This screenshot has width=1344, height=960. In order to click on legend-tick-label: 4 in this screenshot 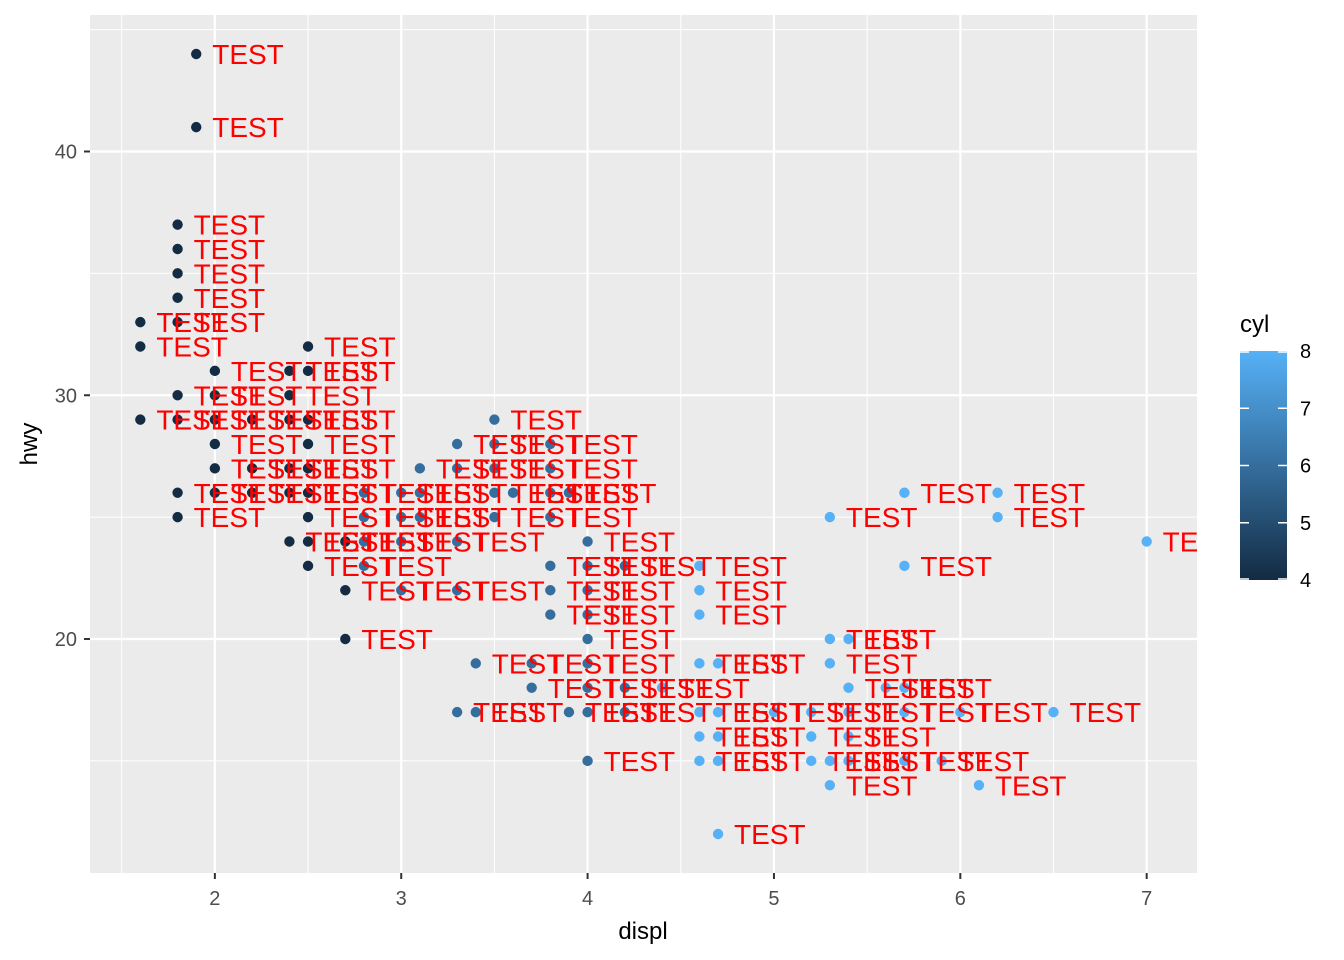, I will do `click(1305, 581)`.